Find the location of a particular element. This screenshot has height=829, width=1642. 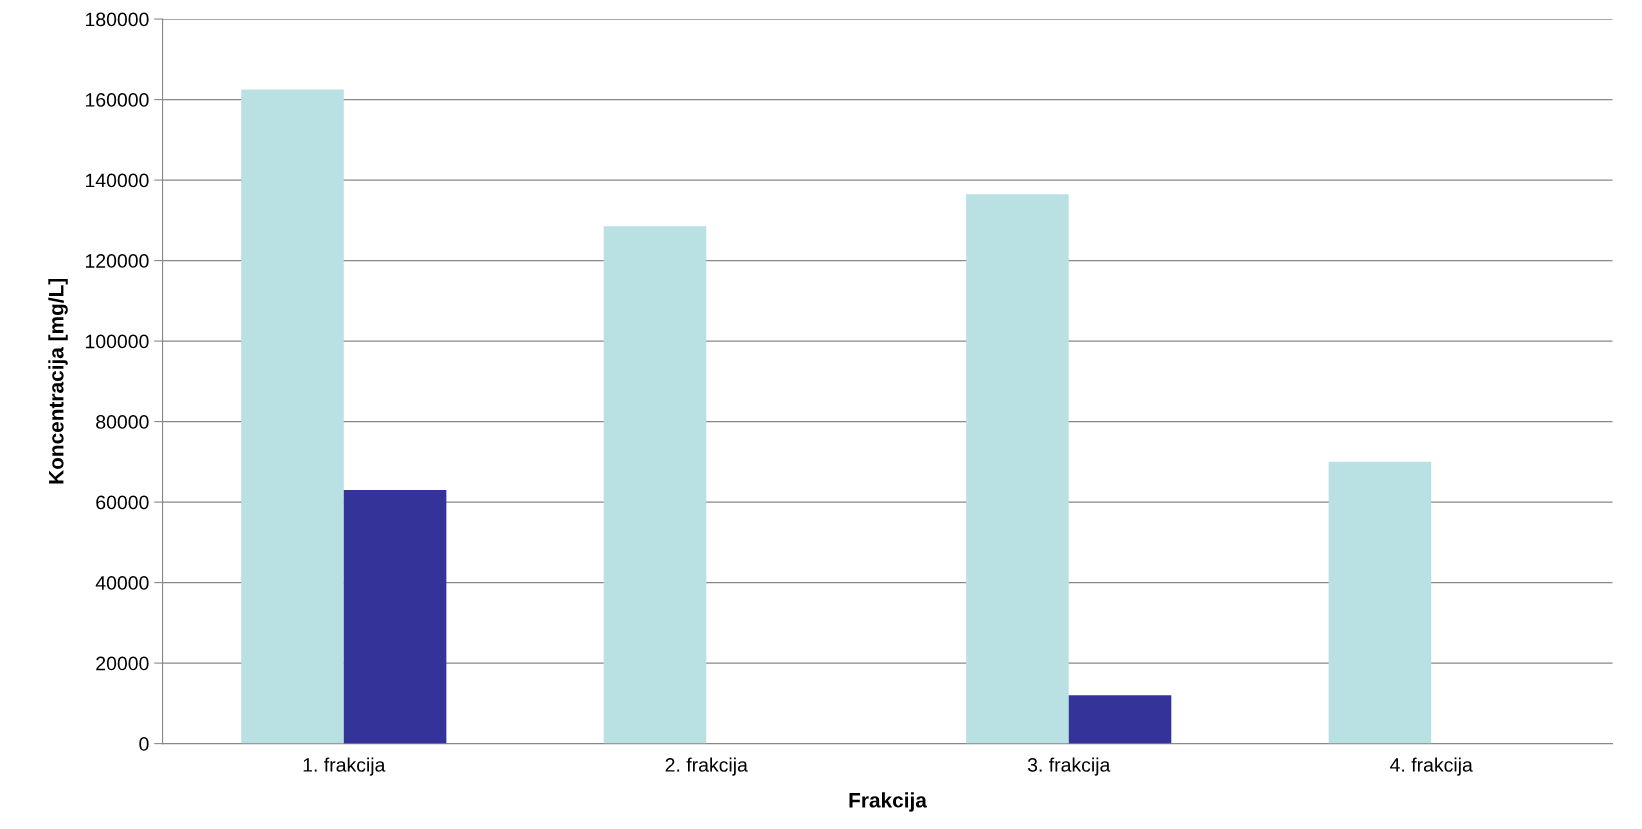

y-tick-label: 80000 is located at coordinates (122, 422).